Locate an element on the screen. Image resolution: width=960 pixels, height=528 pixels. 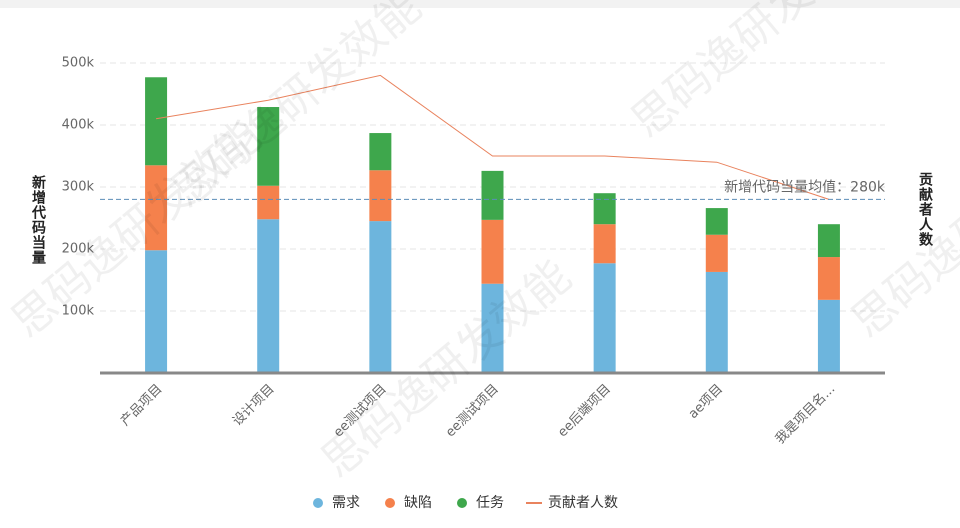
legend-label: 贡献者人数 is located at coordinates (583, 503).